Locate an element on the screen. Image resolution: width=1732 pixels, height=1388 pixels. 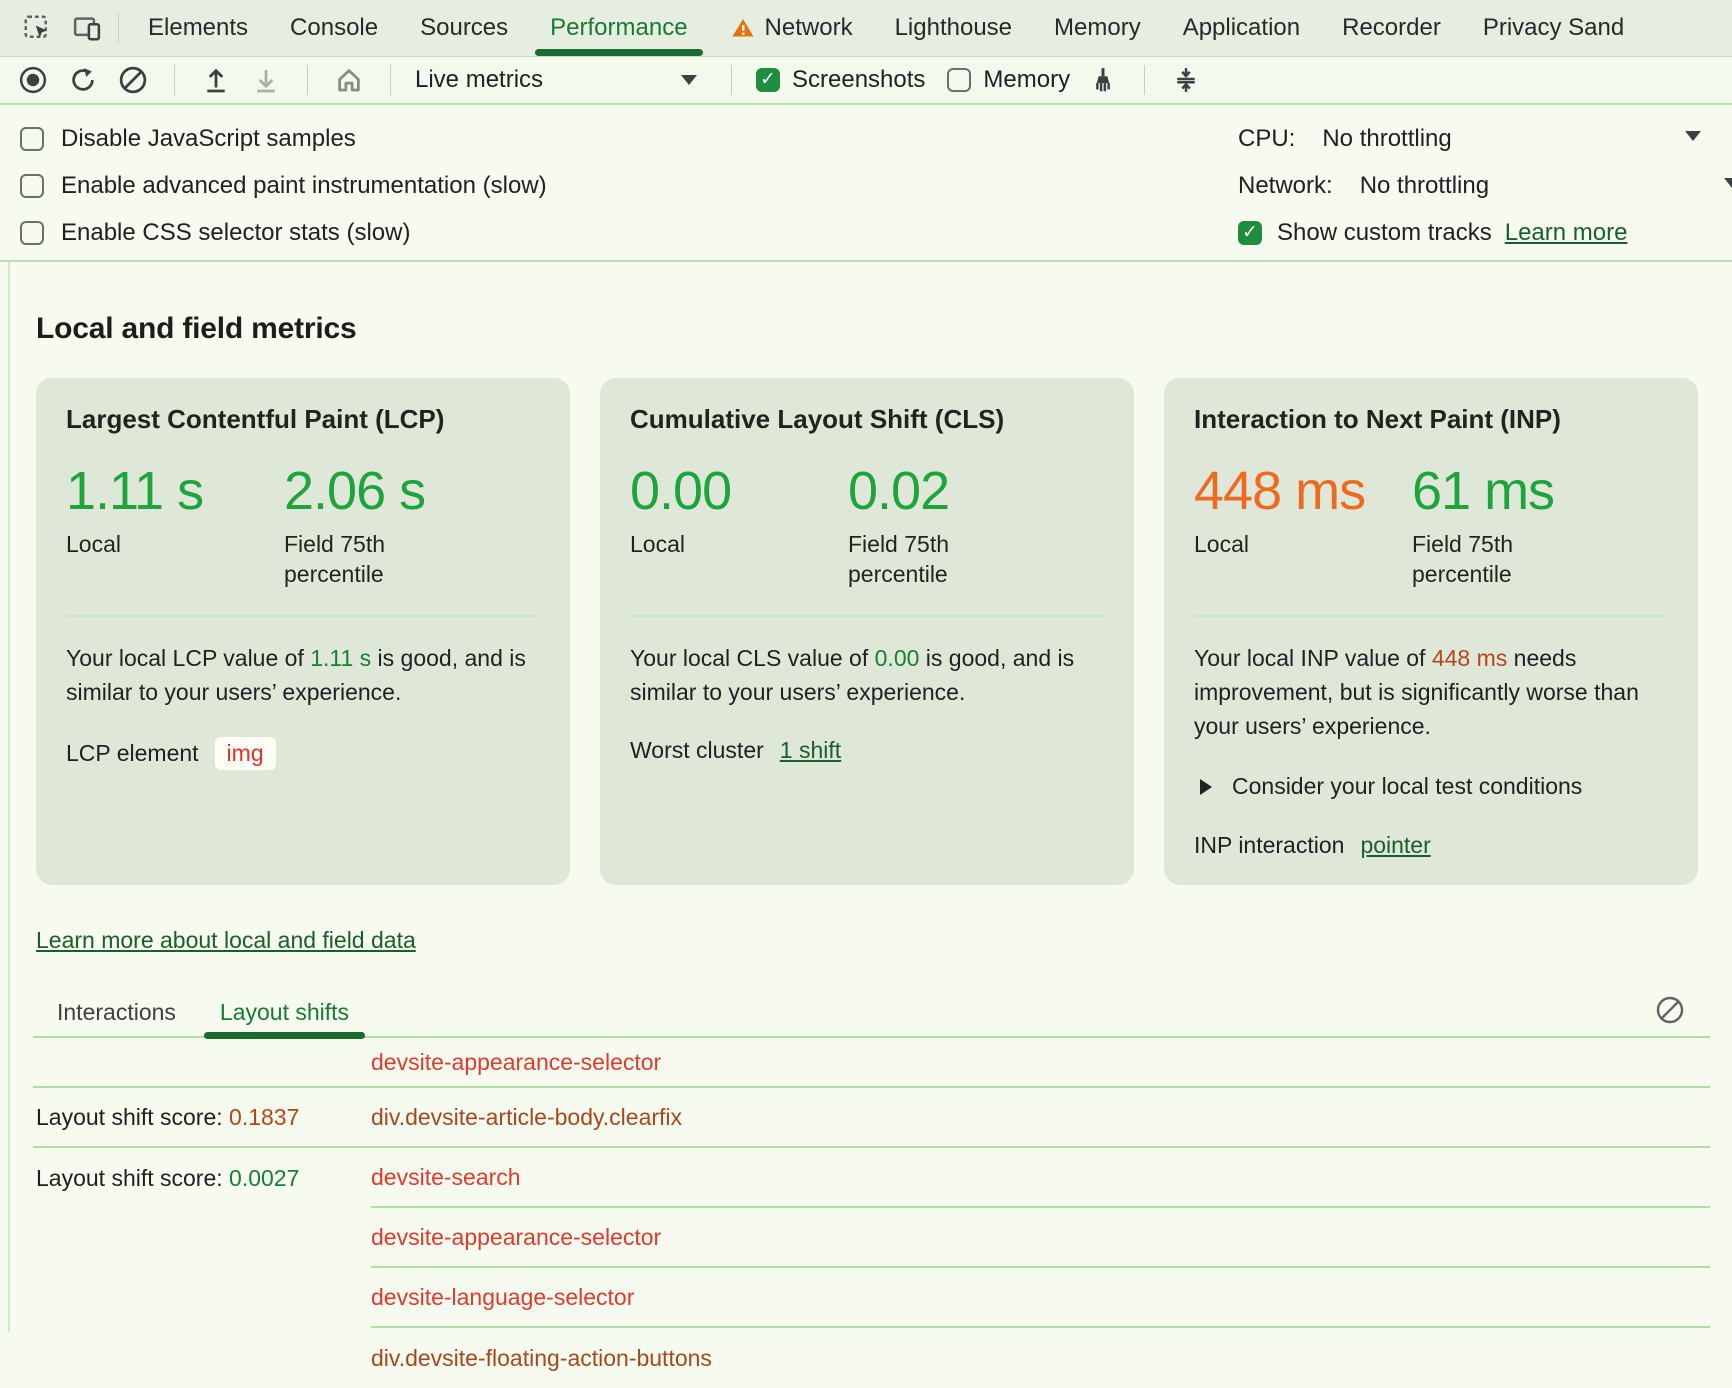
show-custom-tracks-checkbox is located at coordinates (1250, 232).